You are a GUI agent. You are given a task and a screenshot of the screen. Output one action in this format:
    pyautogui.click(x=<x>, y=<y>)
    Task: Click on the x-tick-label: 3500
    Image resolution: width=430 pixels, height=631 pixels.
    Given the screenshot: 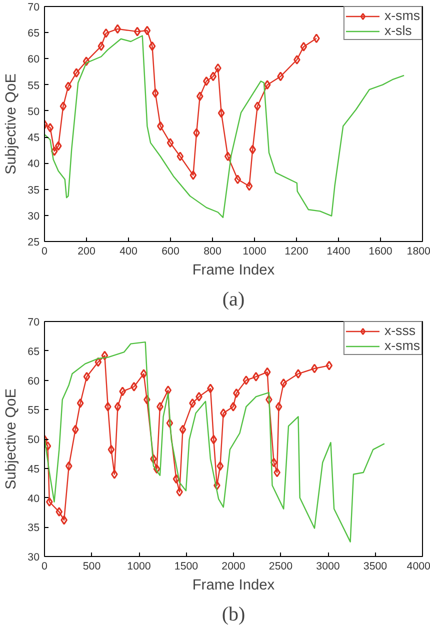 What is the action you would take?
    pyautogui.click(x=375, y=566)
    